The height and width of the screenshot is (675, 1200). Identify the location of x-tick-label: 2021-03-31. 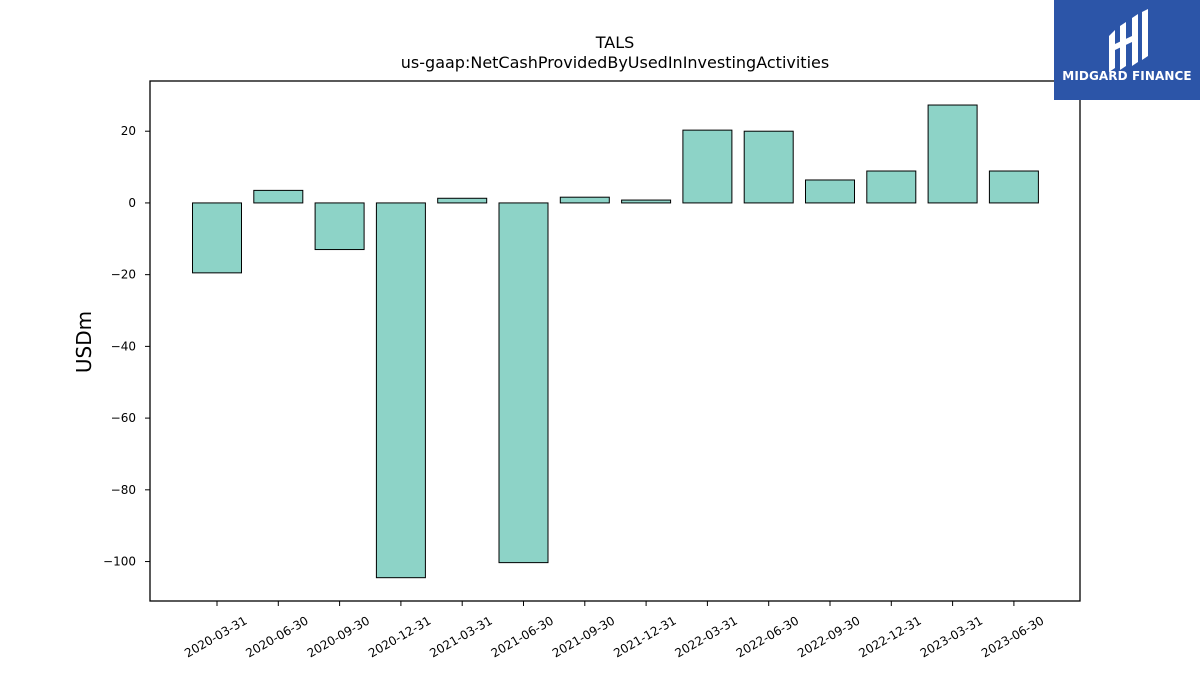
(460, 636).